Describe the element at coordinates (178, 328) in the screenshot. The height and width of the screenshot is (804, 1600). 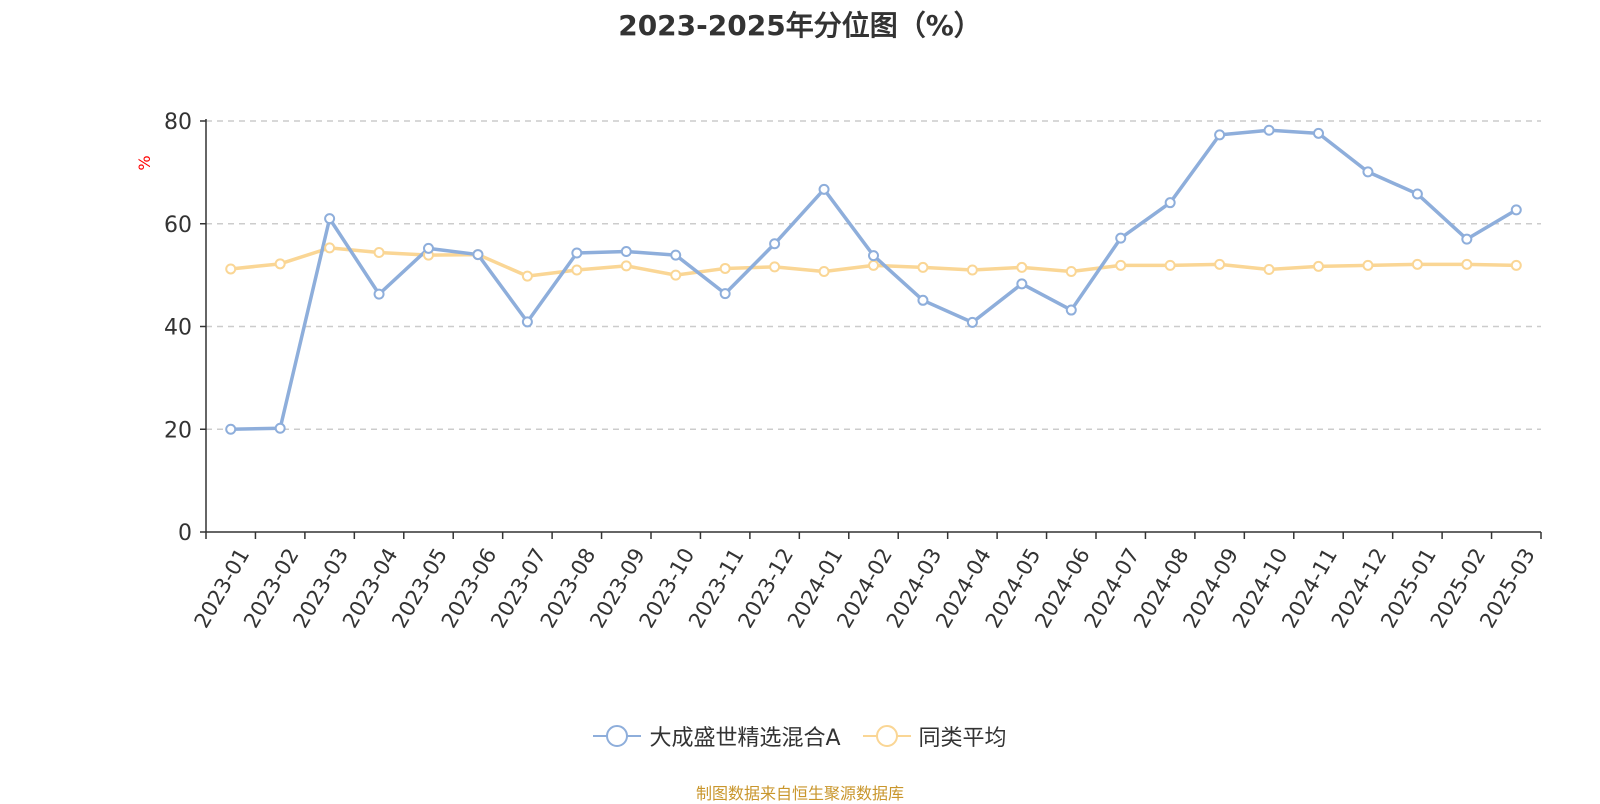
I see `y-tick-label: 40` at that location.